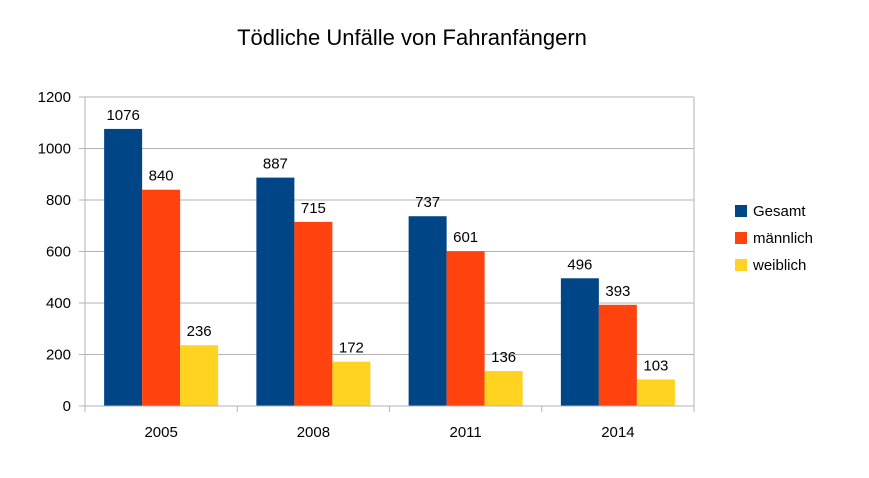  Describe the element at coordinates (465, 237) in the screenshot. I see `data-label: 601` at that location.